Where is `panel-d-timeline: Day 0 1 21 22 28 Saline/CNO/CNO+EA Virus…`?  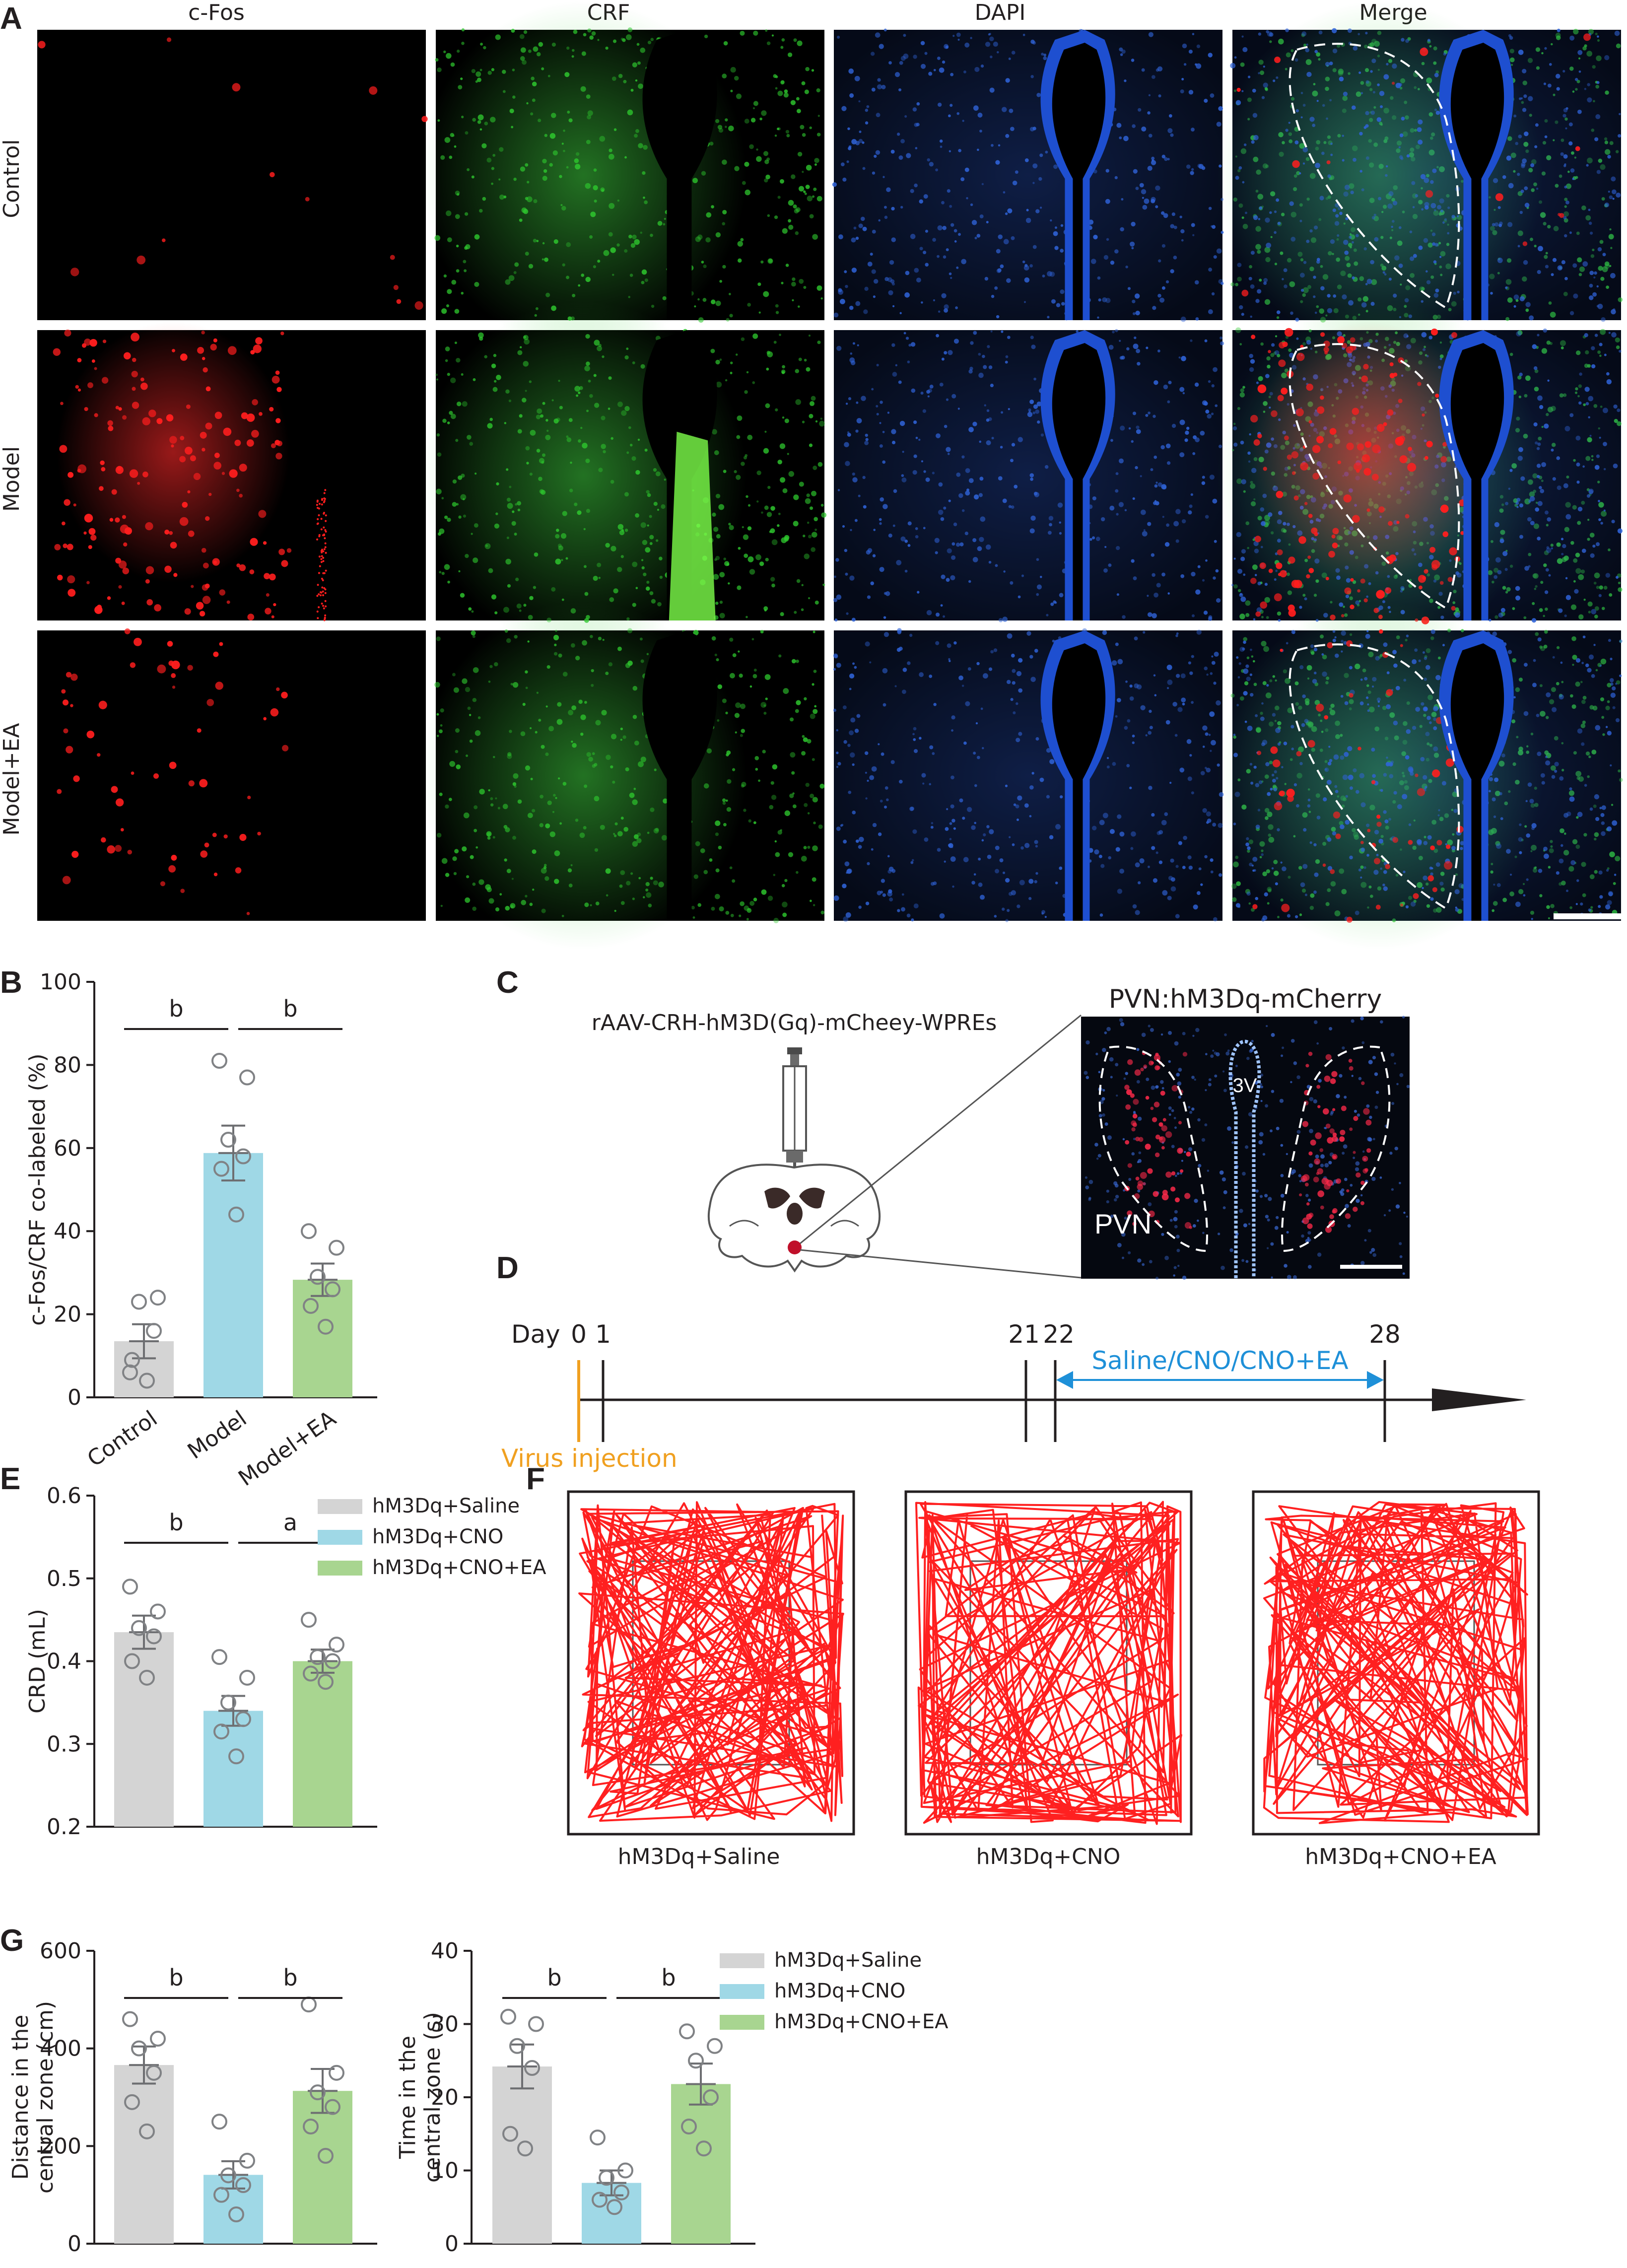 panel-d-timeline: Day 0 1 21 22 28 Saline/CNO/CNO+EA Virus… is located at coordinates (1013, 1397).